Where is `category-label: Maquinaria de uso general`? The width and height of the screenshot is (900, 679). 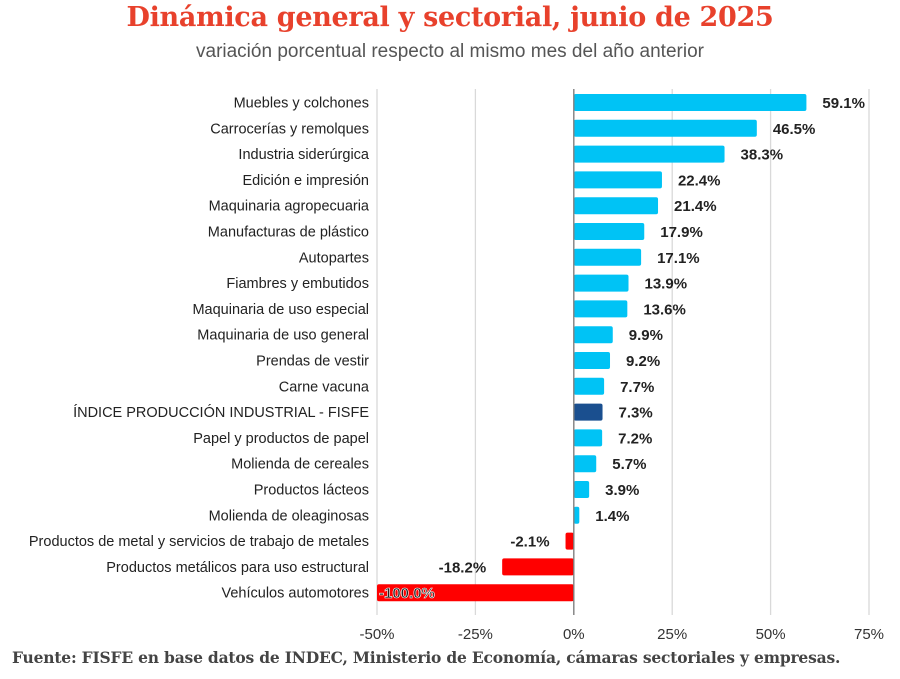 category-label: Maquinaria de uso general is located at coordinates (283, 336).